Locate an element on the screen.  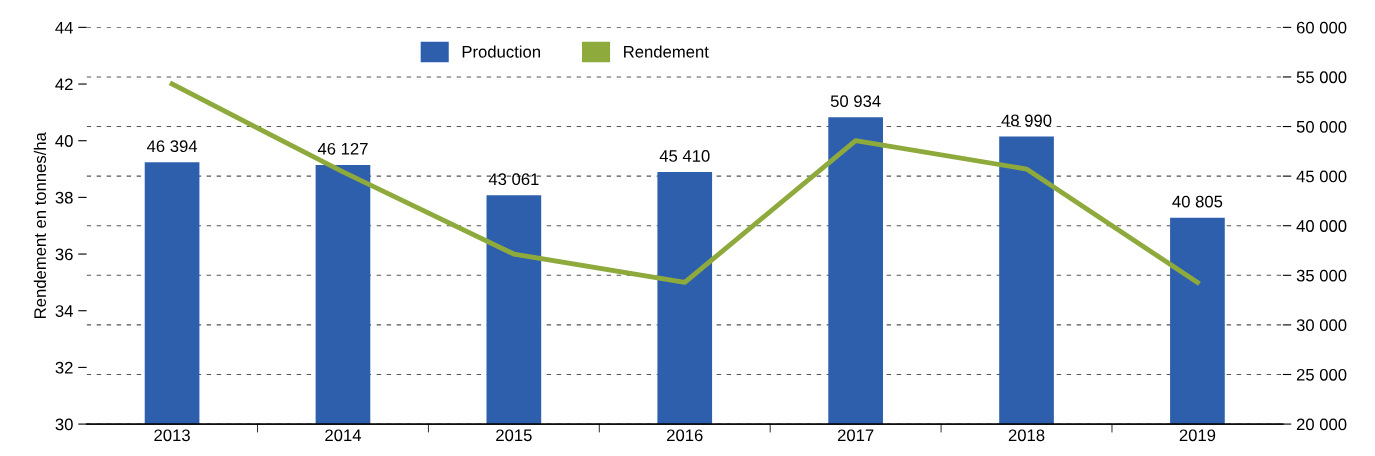
x-tick-label: 2016 is located at coordinates (685, 435).